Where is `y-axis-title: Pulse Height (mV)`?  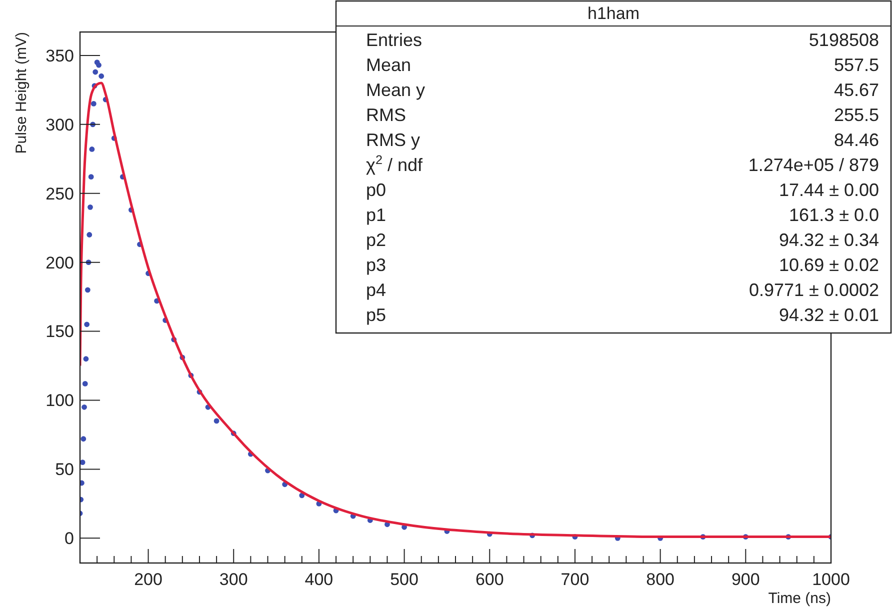 y-axis-title: Pulse Height (mV) is located at coordinates (21, 93).